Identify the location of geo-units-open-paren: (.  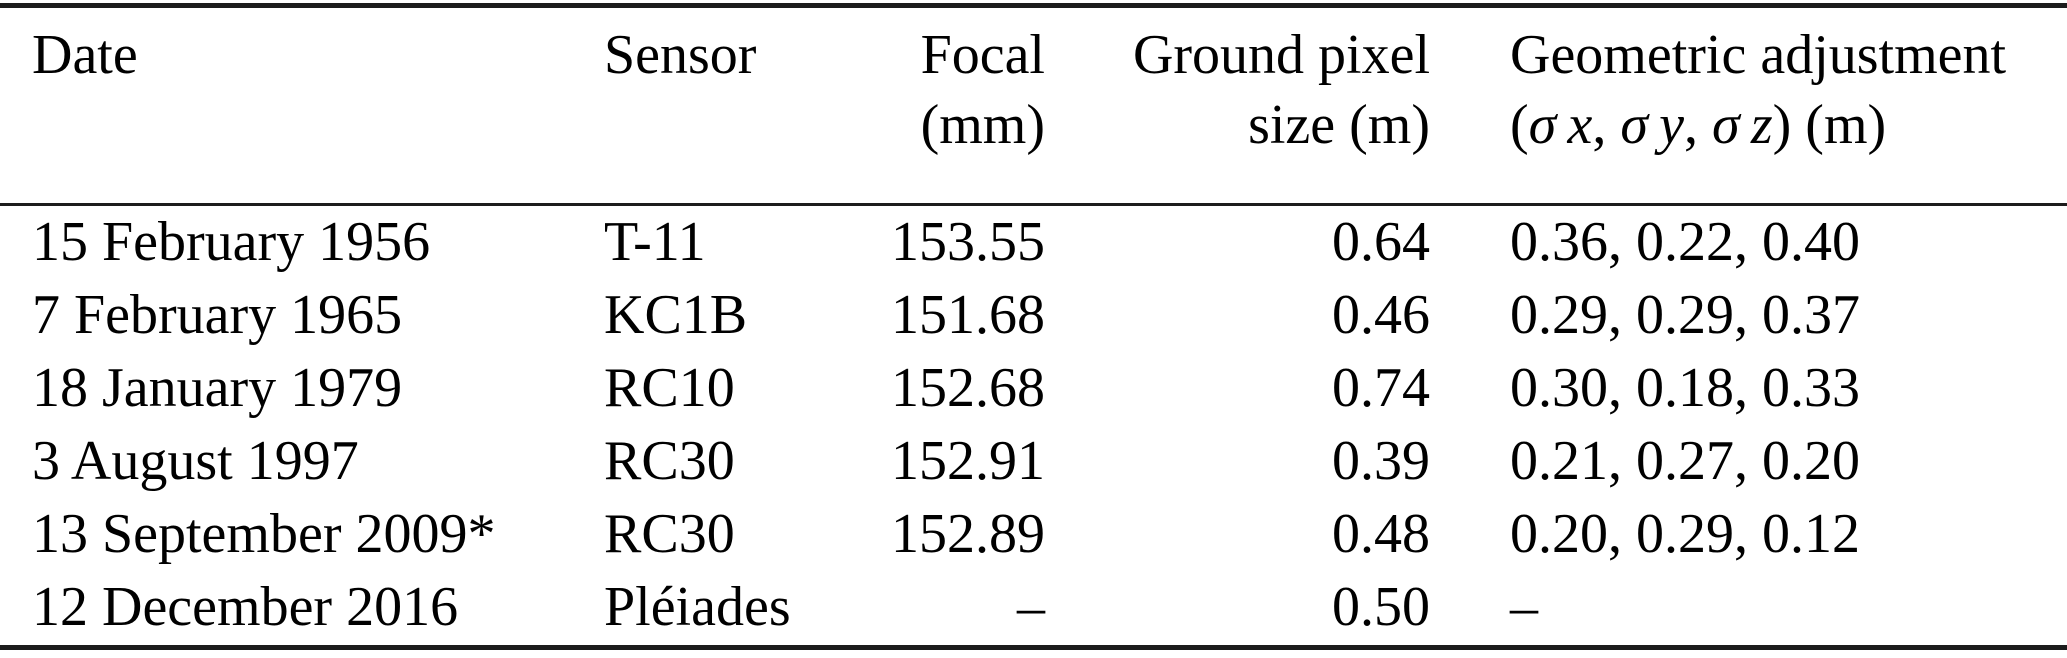
(1519, 125).